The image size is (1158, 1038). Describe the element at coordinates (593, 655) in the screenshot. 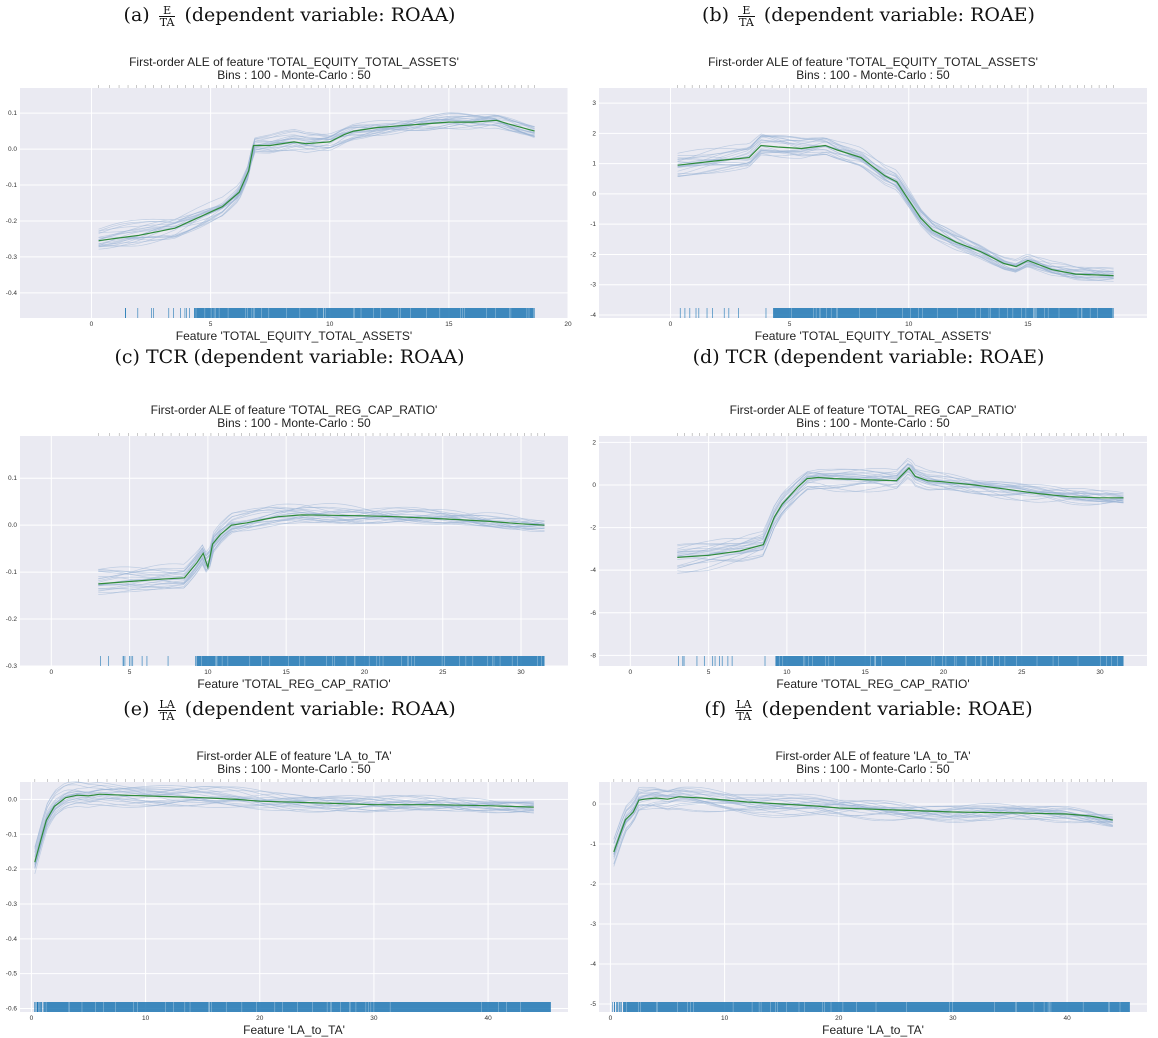

I see `y-tick-label: -8` at that location.